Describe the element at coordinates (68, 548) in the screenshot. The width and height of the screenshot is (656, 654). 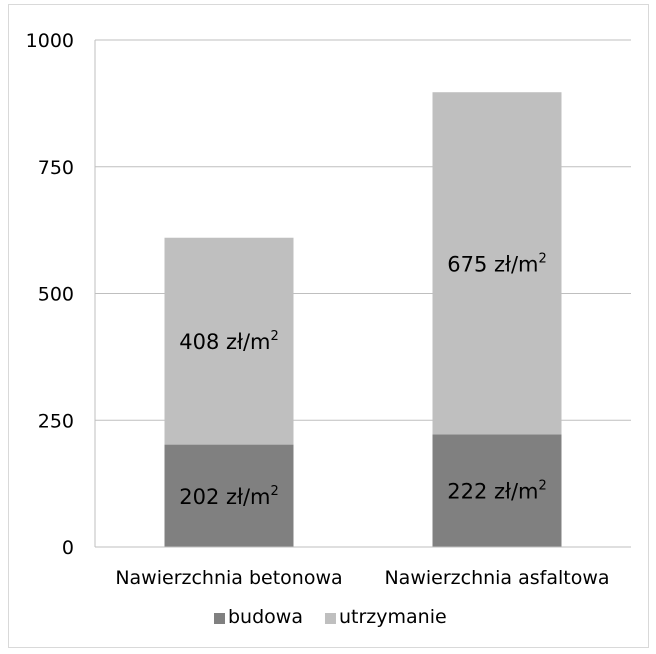
I see `y-tick-label: 0` at that location.